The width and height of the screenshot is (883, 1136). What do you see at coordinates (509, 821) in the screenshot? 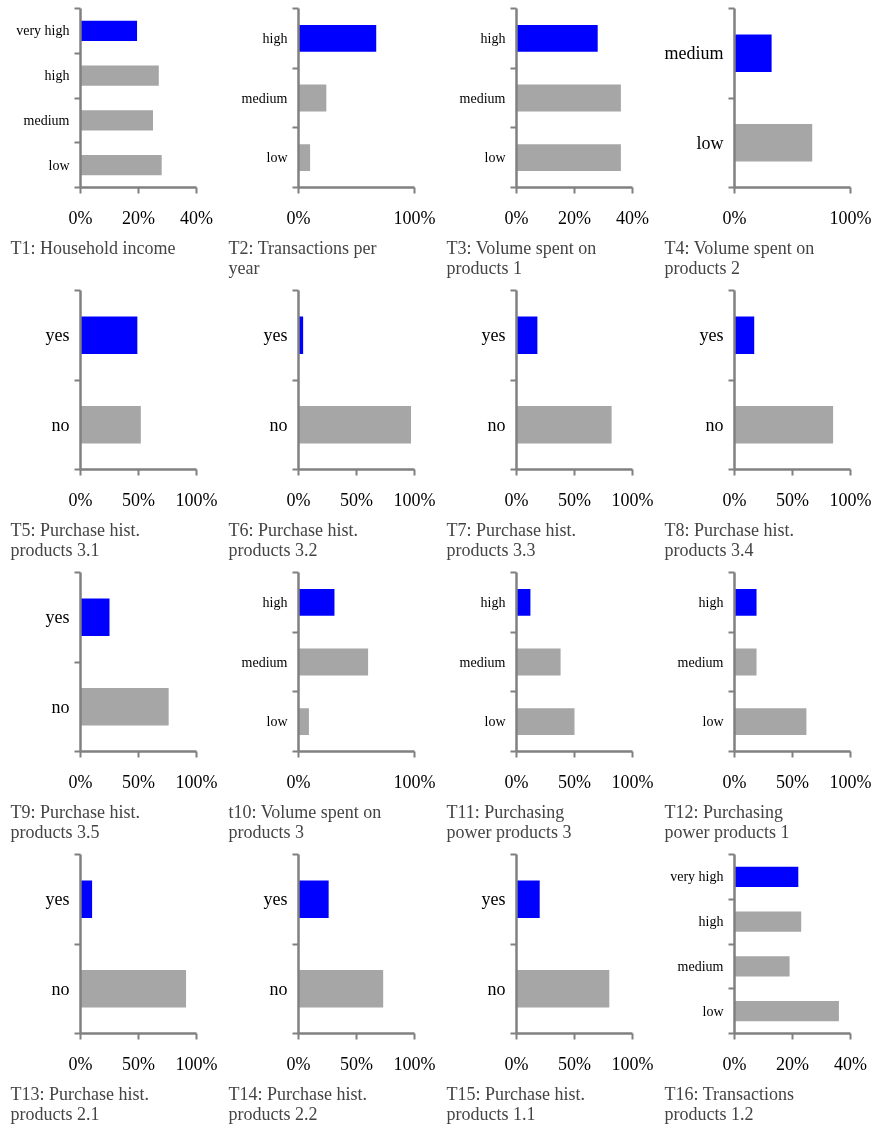
I see `text: T11: Purchasing power products 3` at bounding box center [509, 821].